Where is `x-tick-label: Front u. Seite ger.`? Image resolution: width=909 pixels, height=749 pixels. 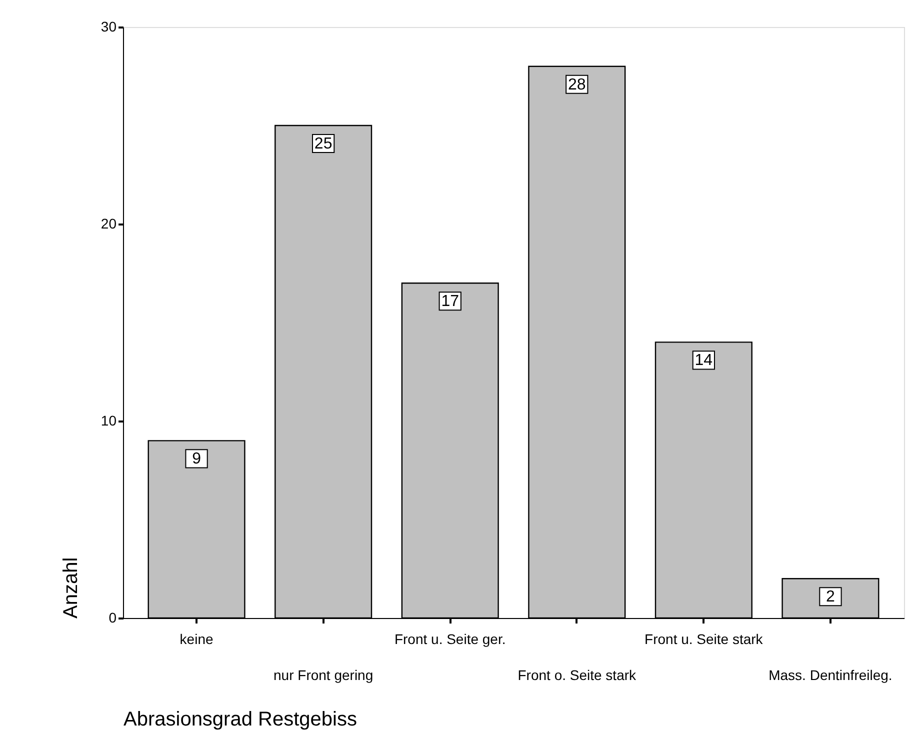 x-tick-label: Front u. Seite ger. is located at coordinates (450, 639).